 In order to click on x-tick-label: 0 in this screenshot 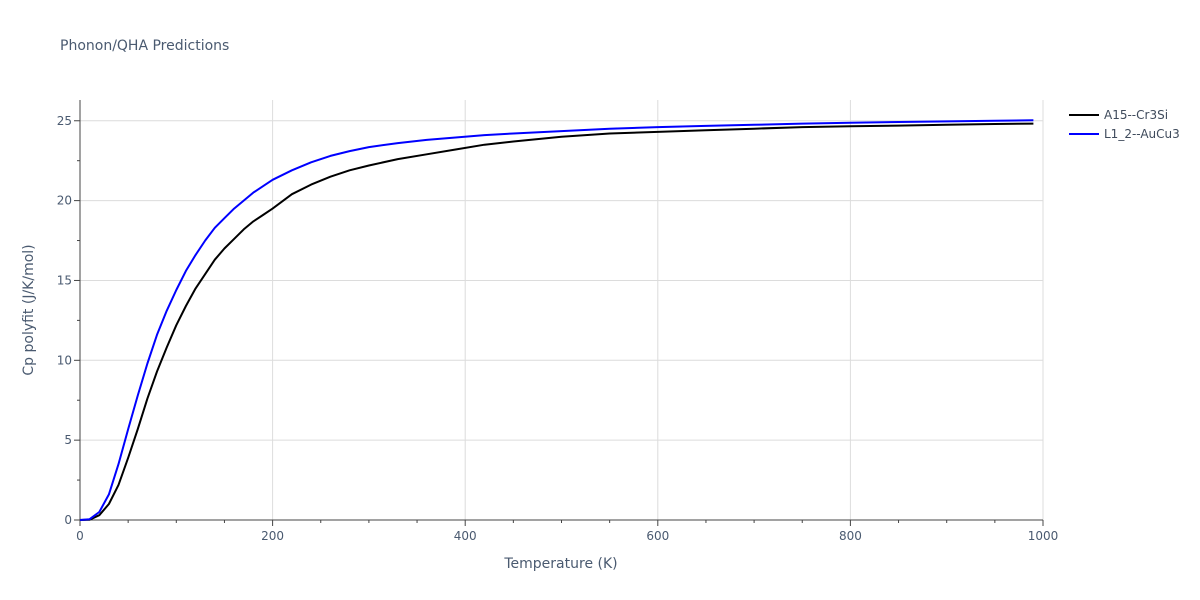, I will do `click(80, 536)`.